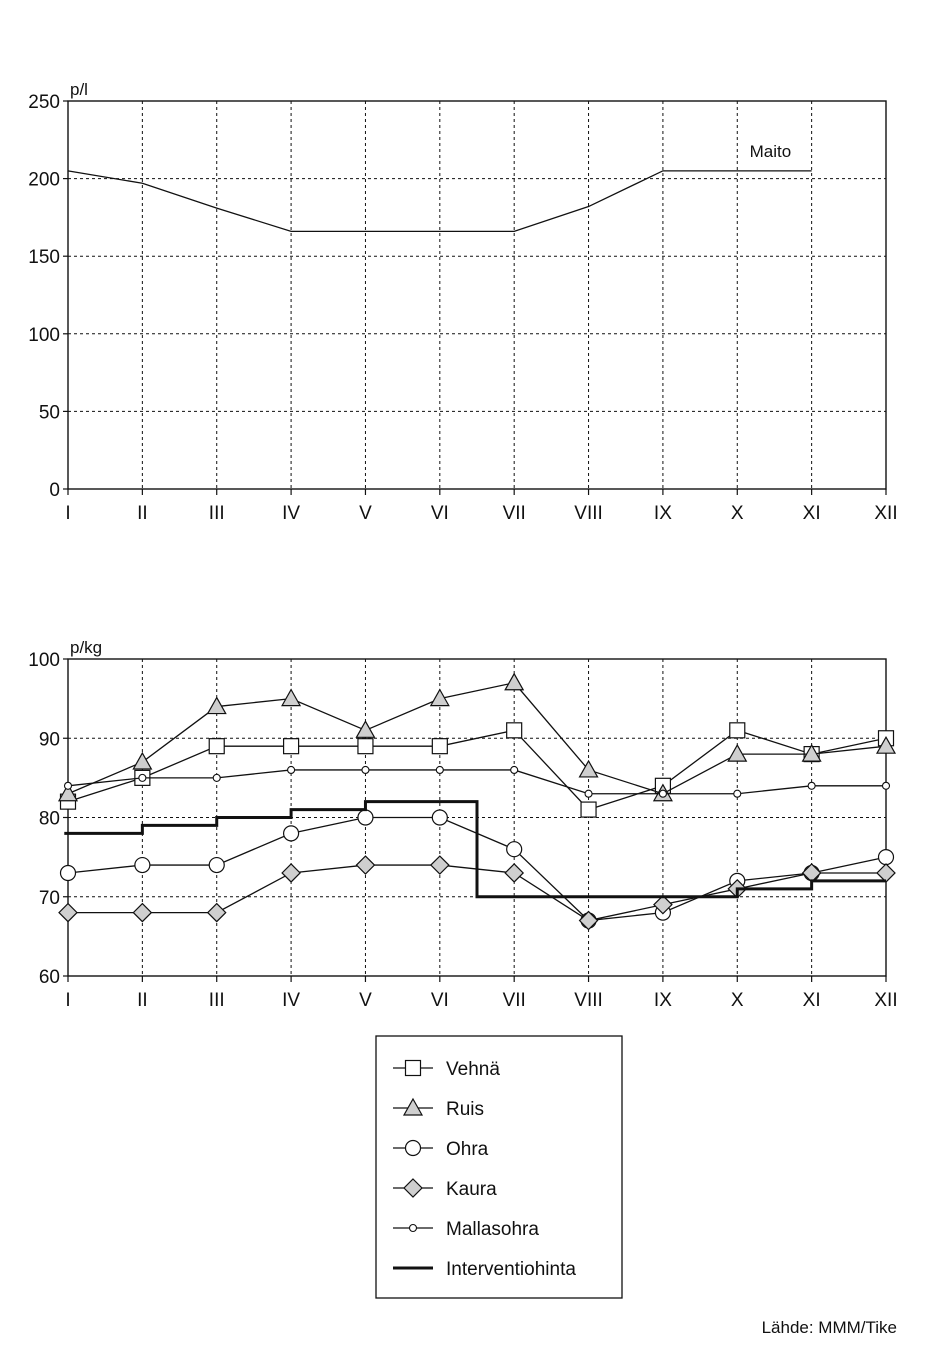 This screenshot has height=1351, width=927. I want to click on y-axis-label: p/kg, so click(86, 647).